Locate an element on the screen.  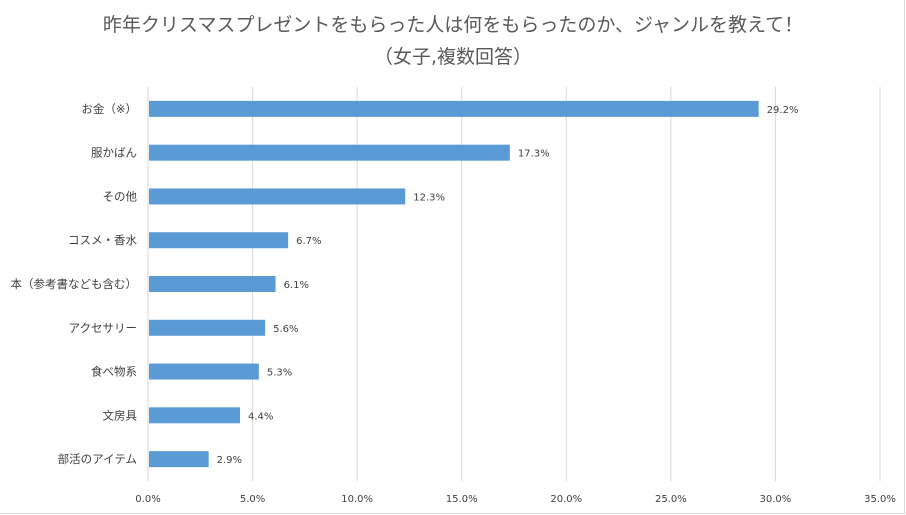
category-label: 文房具 is located at coordinates (120, 415).